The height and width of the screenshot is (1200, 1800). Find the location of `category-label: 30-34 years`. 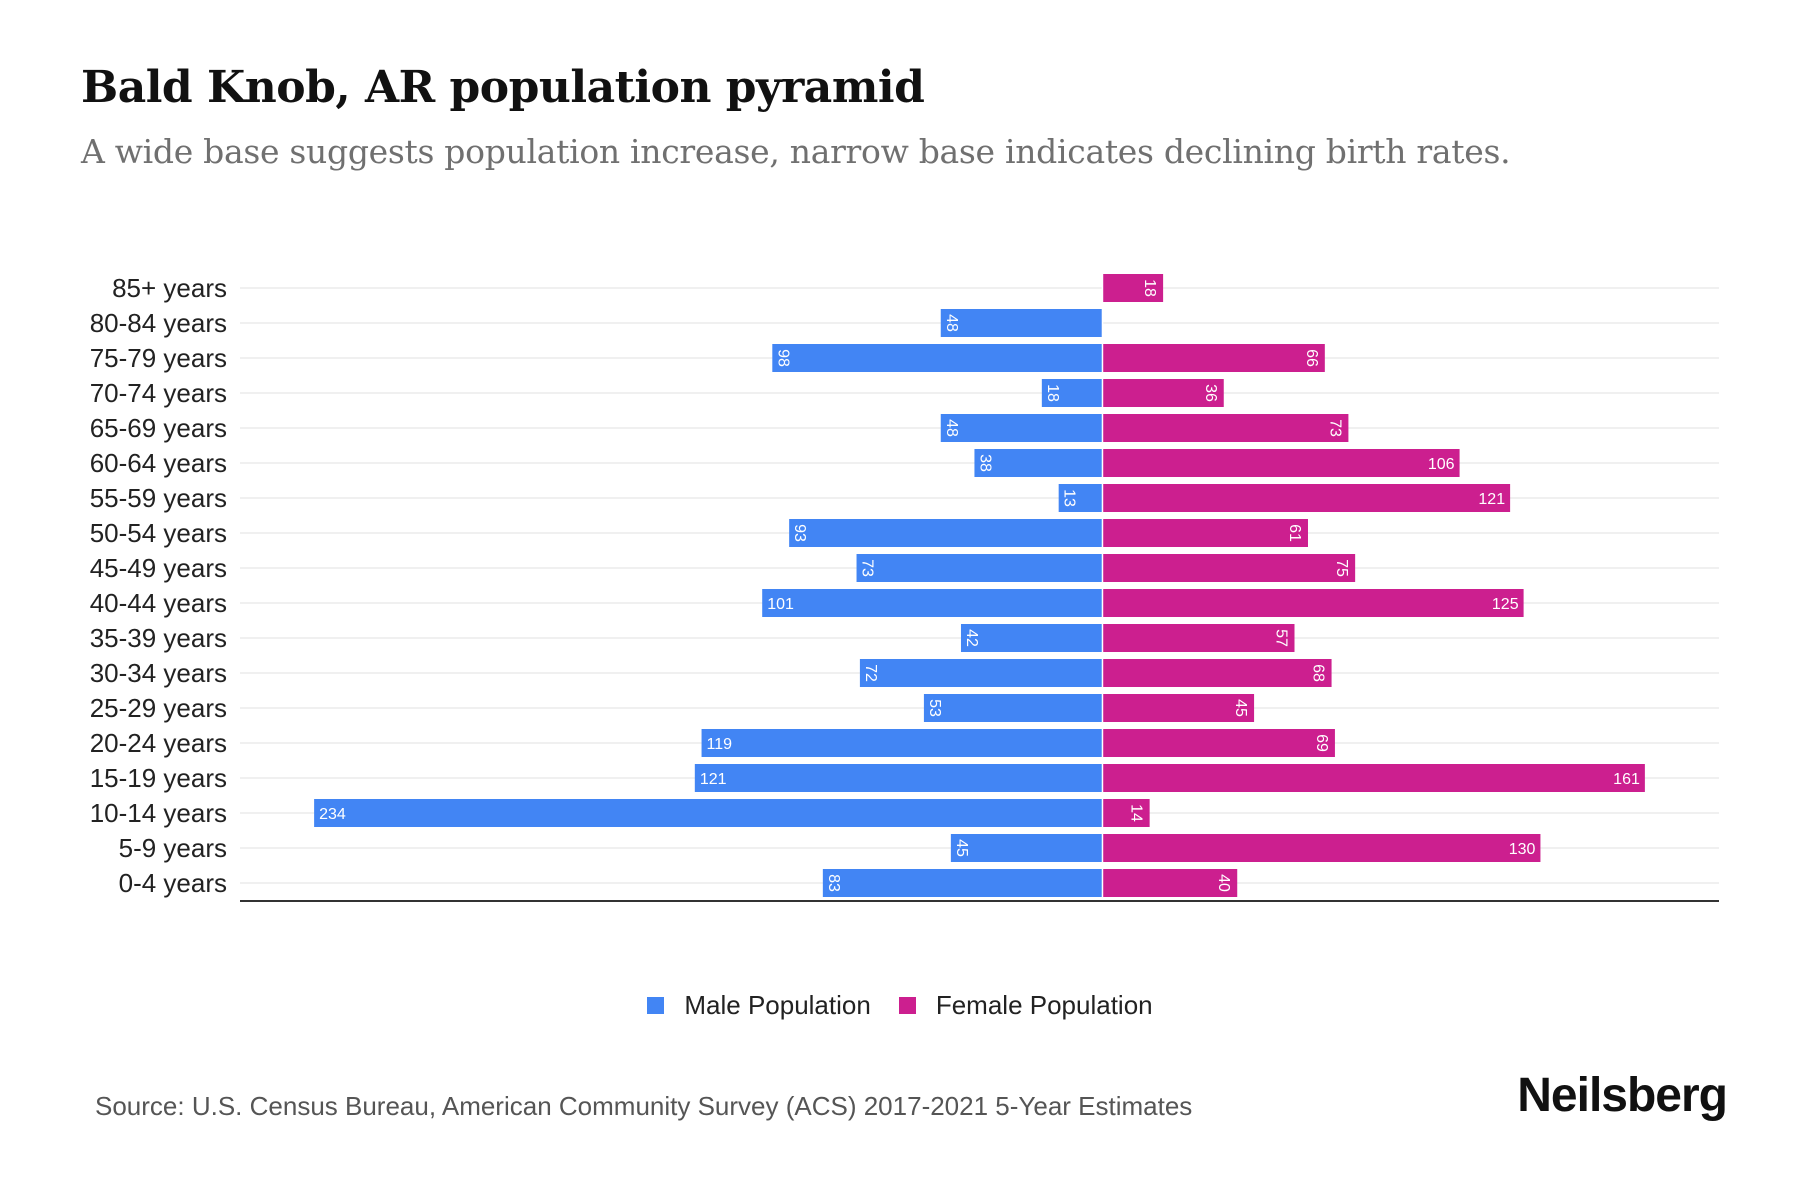

category-label: 30-34 years is located at coordinates (158, 673).